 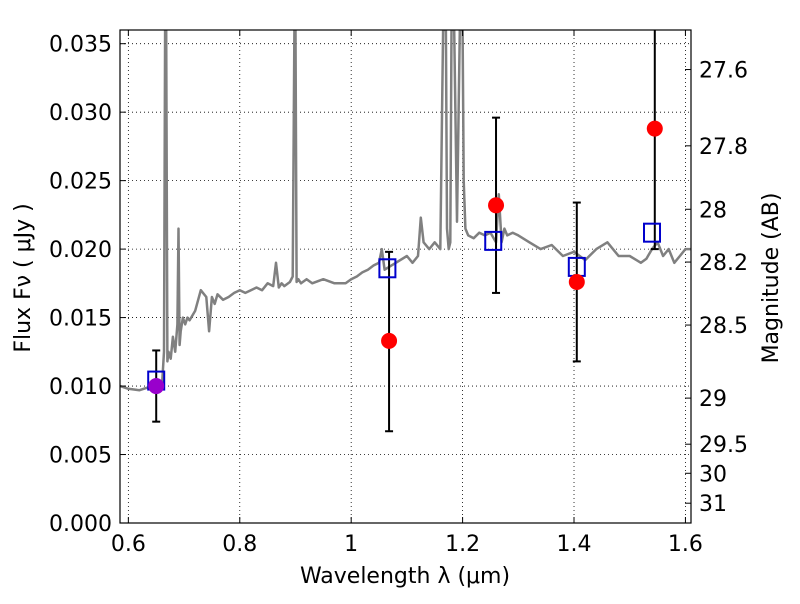 I want to click on x-tick-label: 0.8, so click(x=239, y=544).